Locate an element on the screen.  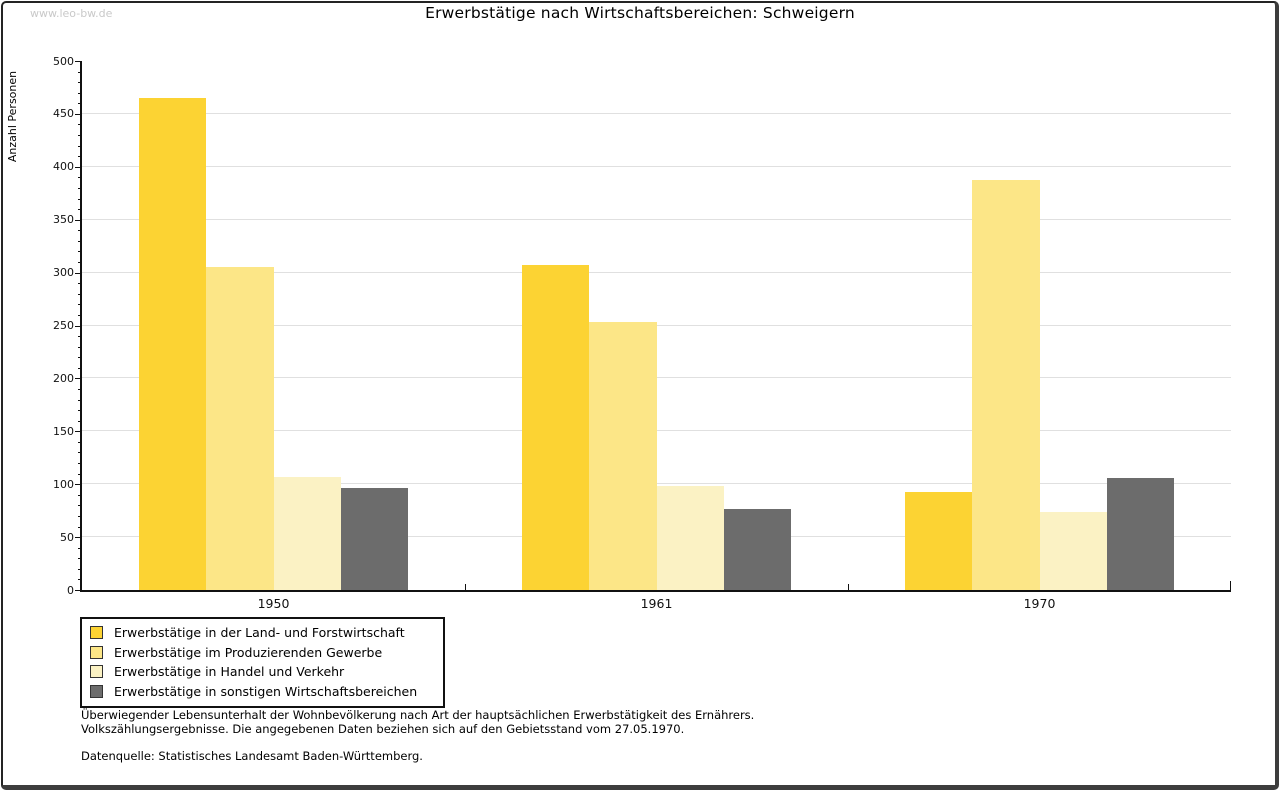
y-tick-label: 400 is located at coordinates (63, 167).